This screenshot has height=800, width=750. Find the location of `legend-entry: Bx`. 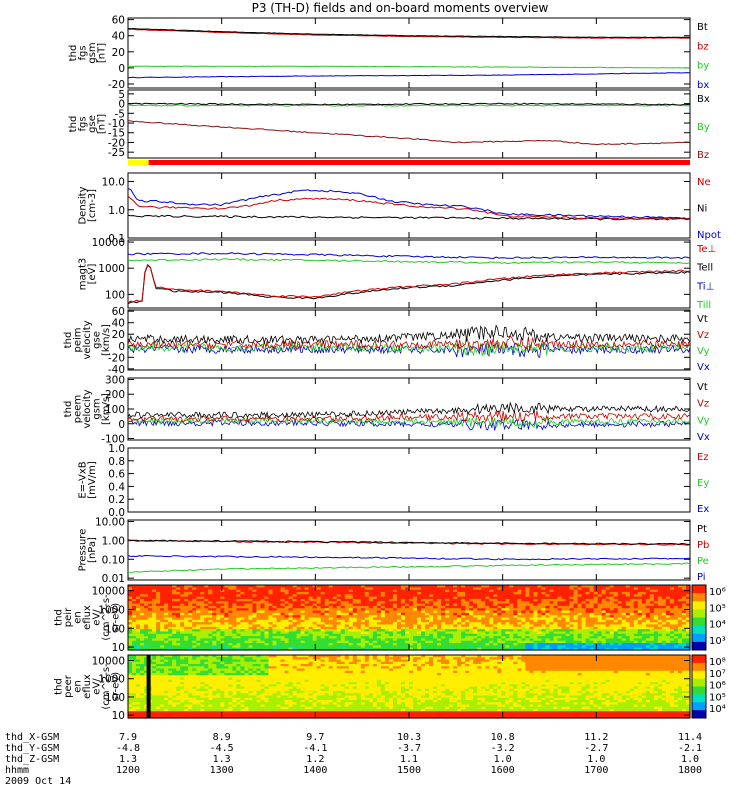

legend-entry: Bx is located at coordinates (703, 99).